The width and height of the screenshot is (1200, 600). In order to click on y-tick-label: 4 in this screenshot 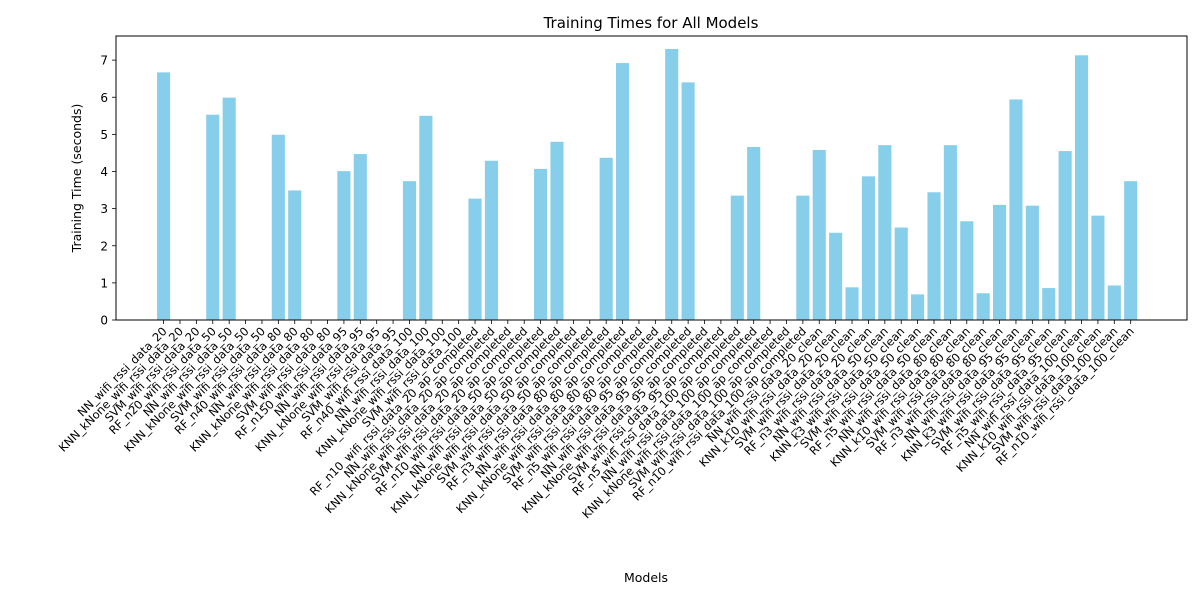, I will do `click(104, 172)`.